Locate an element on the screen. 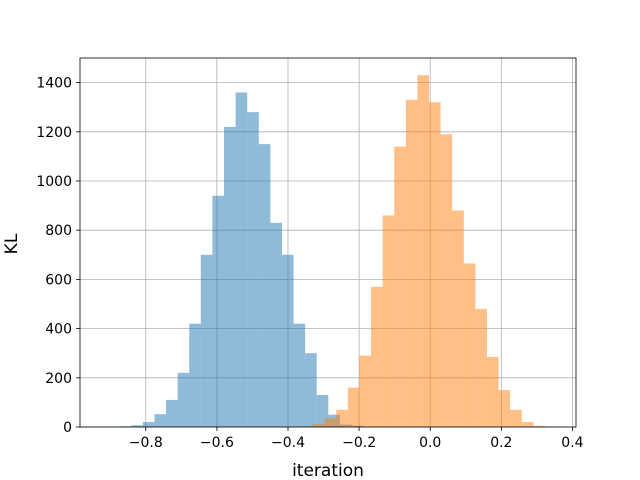 The width and height of the screenshot is (640, 480). x-tick-label: 0.4 is located at coordinates (572, 443).